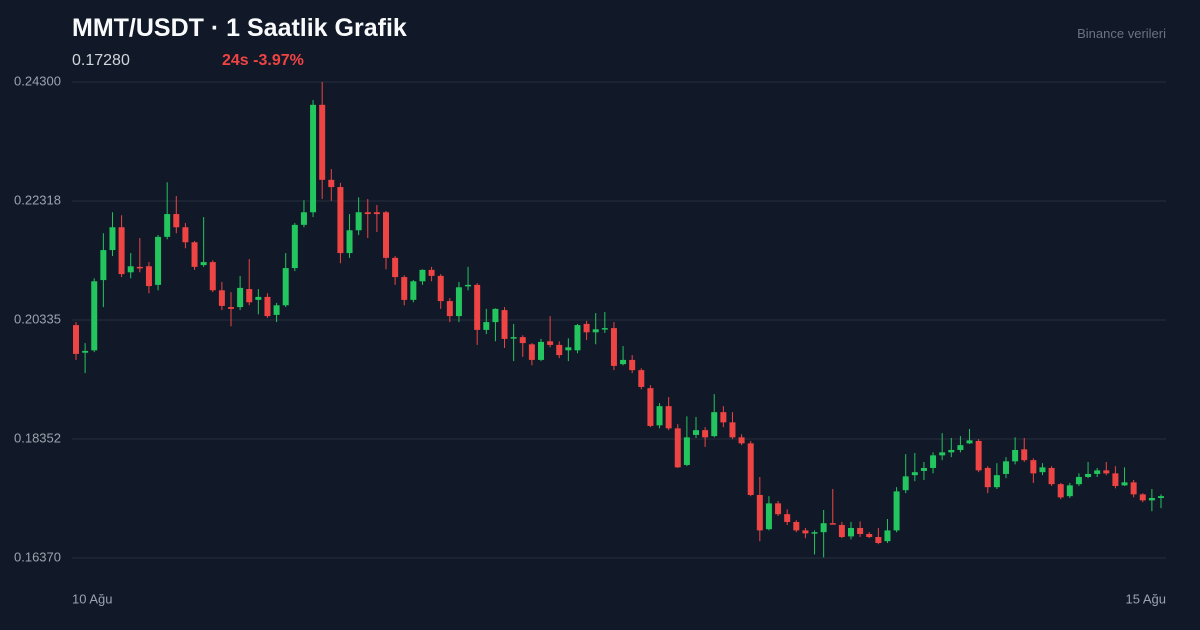 This screenshot has width=1200, height=630. What do you see at coordinates (239, 28) in the screenshot?
I see `chart-title: MMT/USDT · 1 Saatlik Grafik` at bounding box center [239, 28].